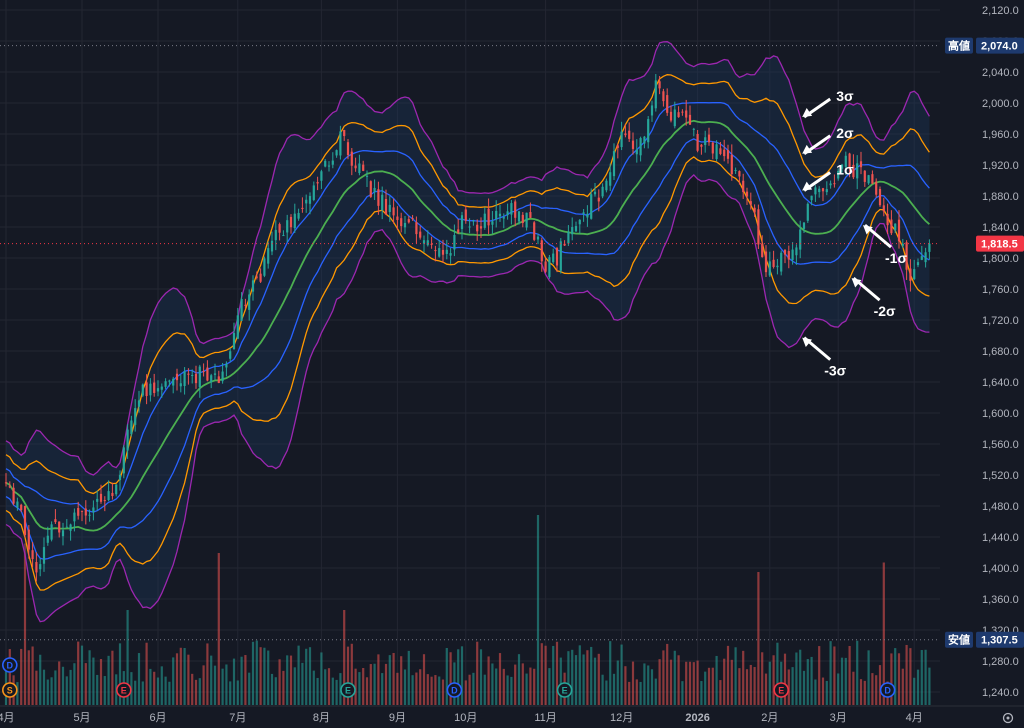 The width and height of the screenshot is (1024, 728). I want to click on annotation-label: 1σ, so click(845, 170).